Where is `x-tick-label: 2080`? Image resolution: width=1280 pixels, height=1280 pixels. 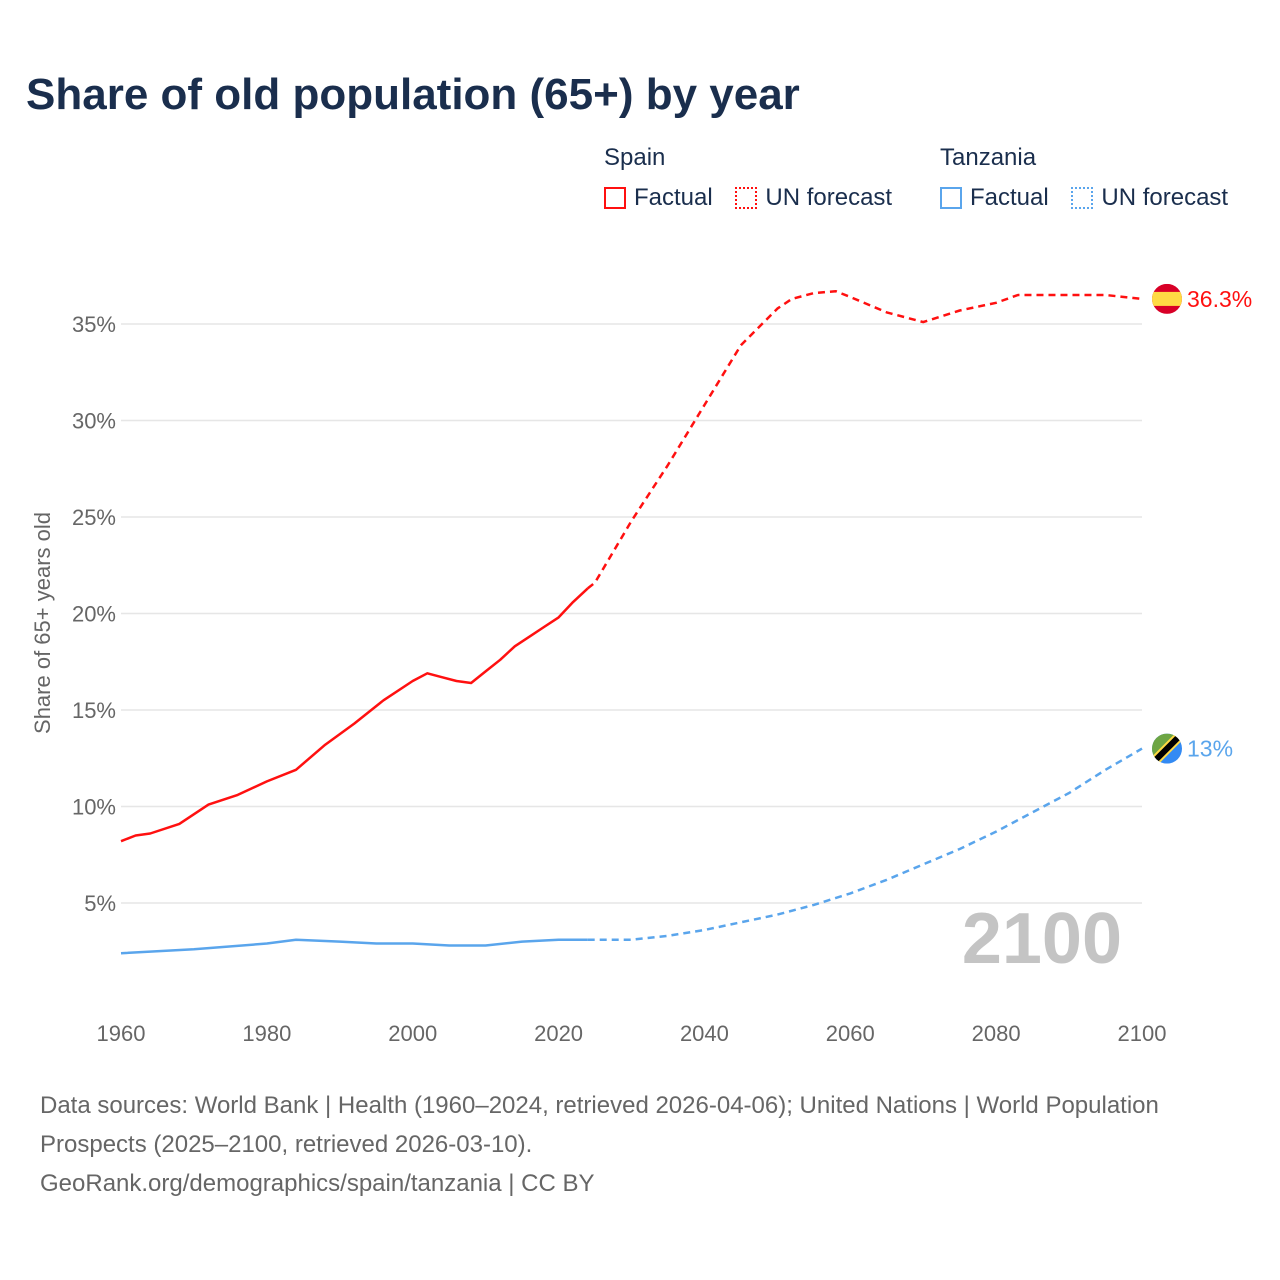
x-tick-label: 2080 is located at coordinates (996, 1033).